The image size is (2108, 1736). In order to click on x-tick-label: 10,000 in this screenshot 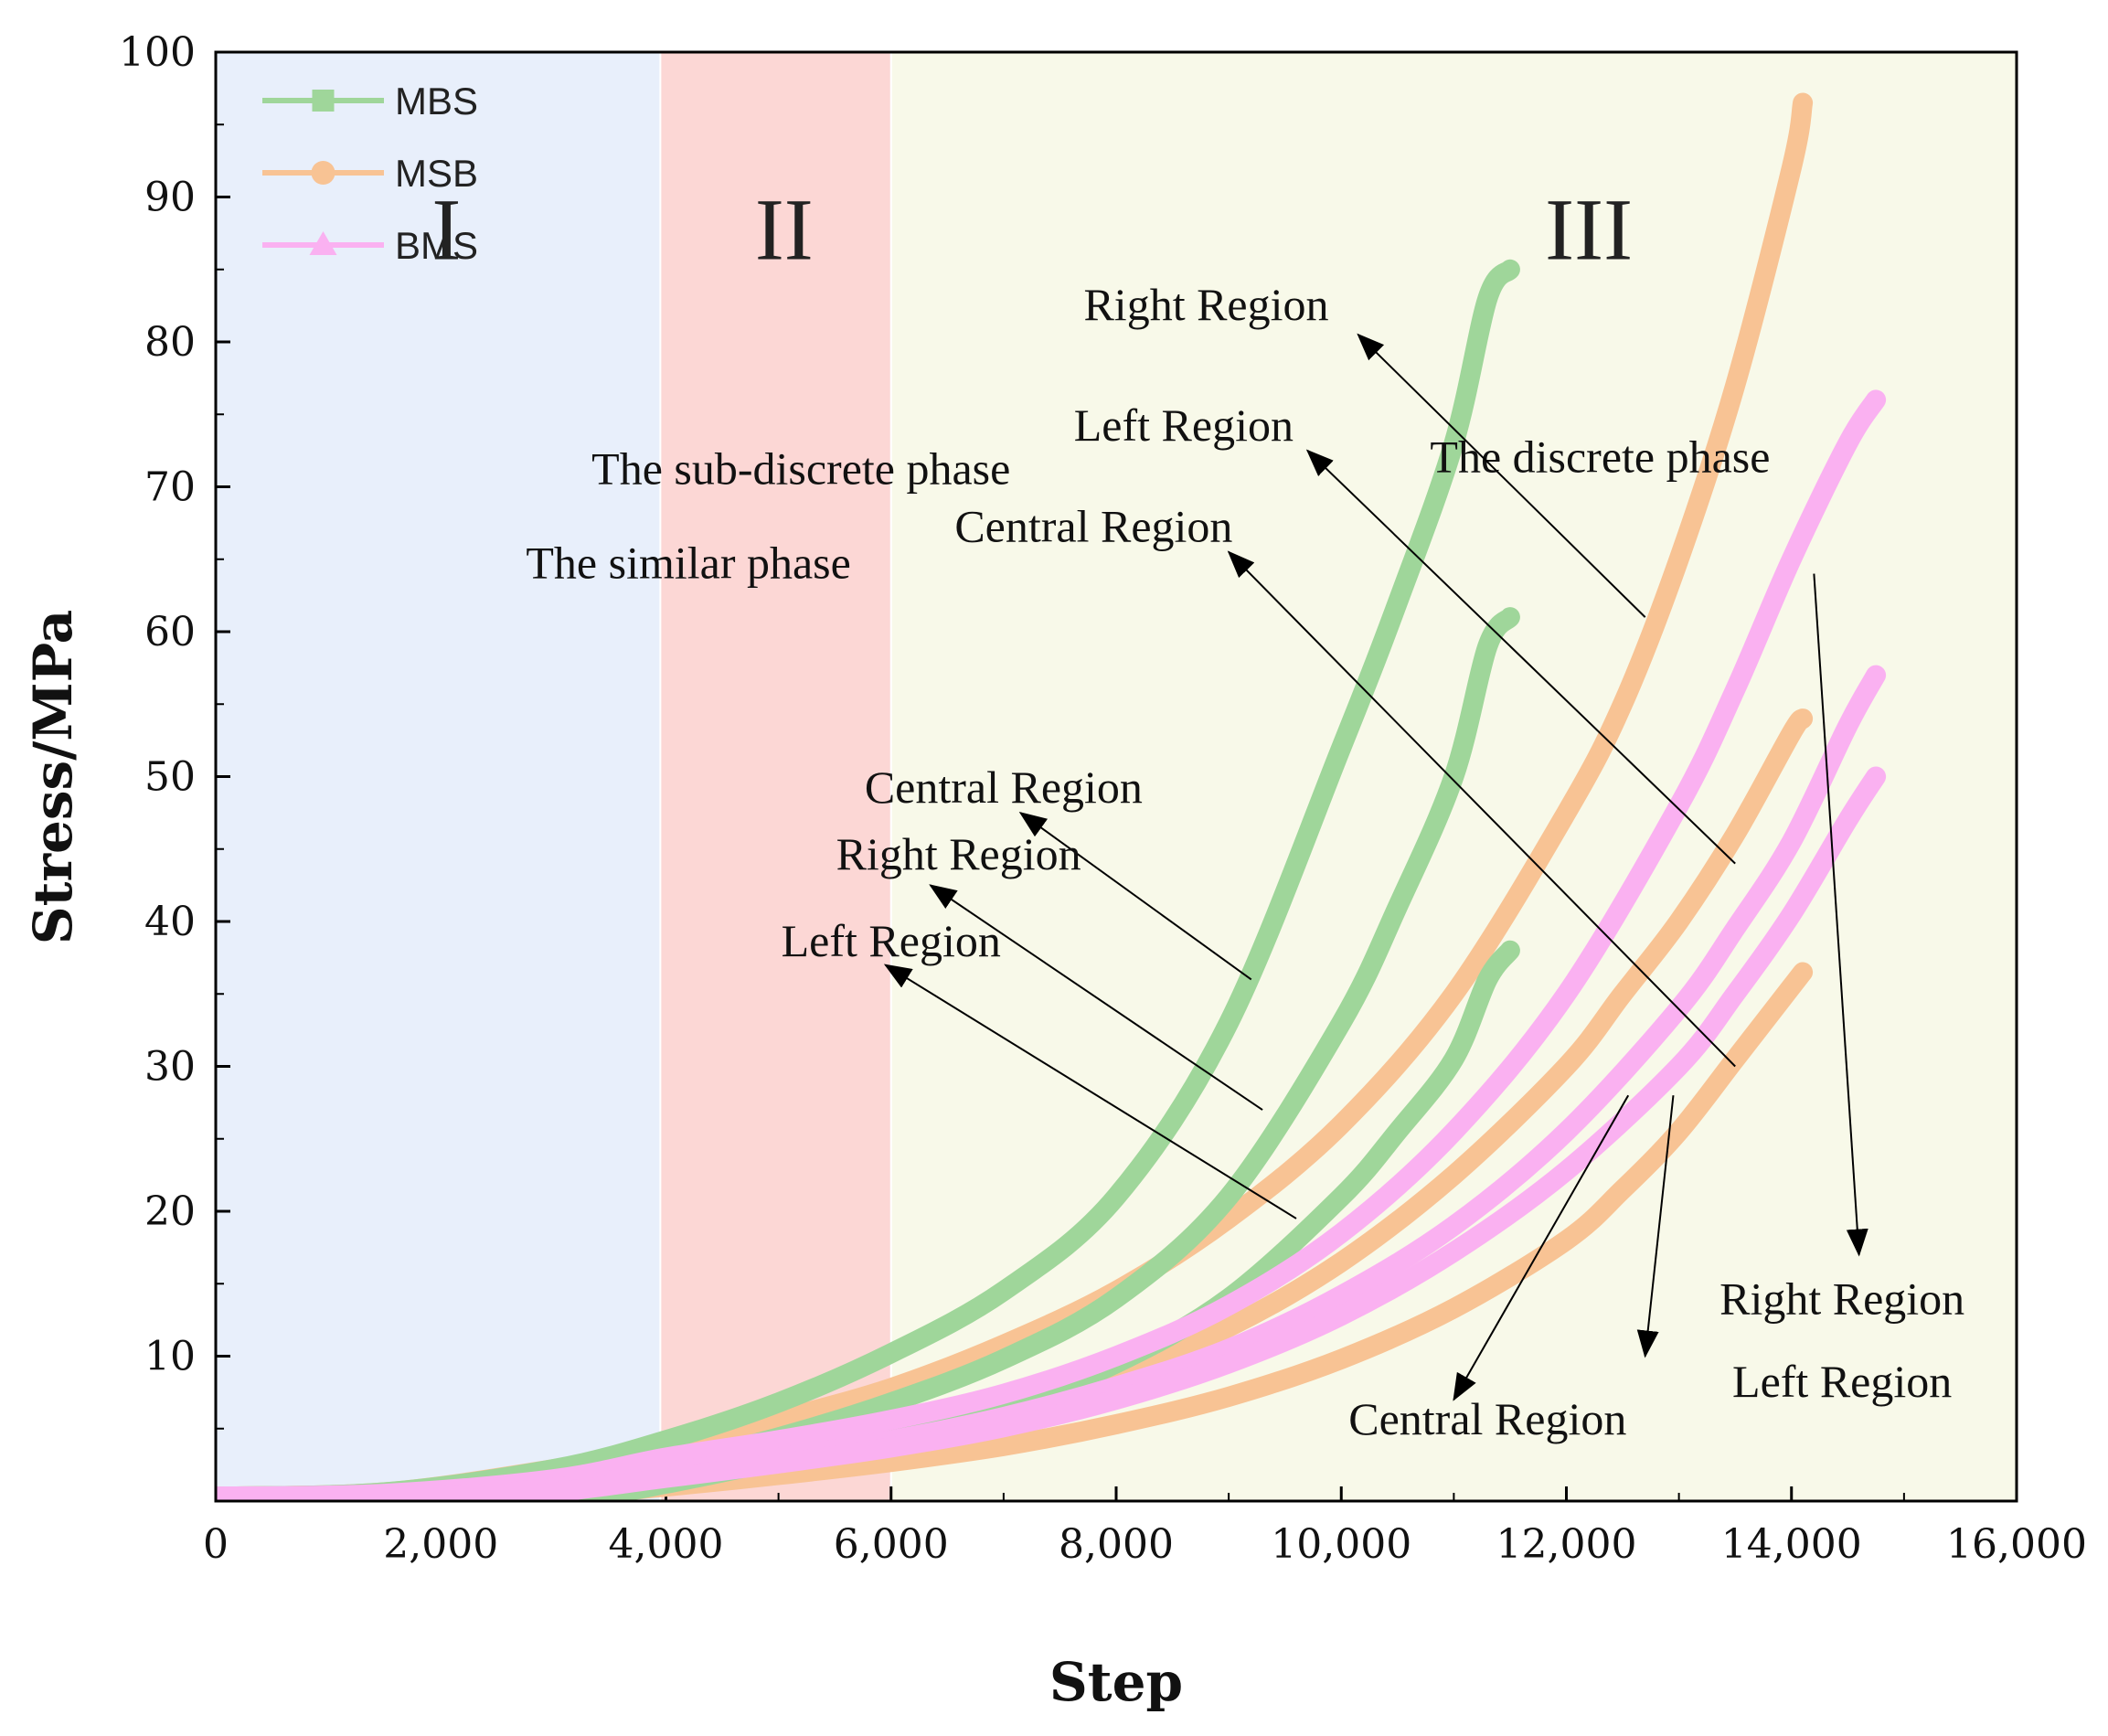, I will do `click(1341, 1544)`.